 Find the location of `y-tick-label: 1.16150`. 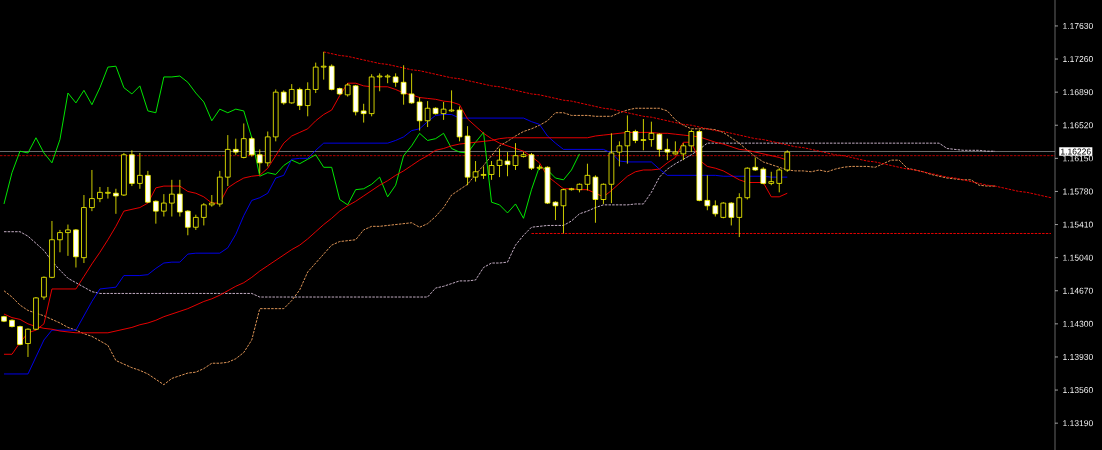

y-tick-label: 1.16150 is located at coordinates (1078, 158).